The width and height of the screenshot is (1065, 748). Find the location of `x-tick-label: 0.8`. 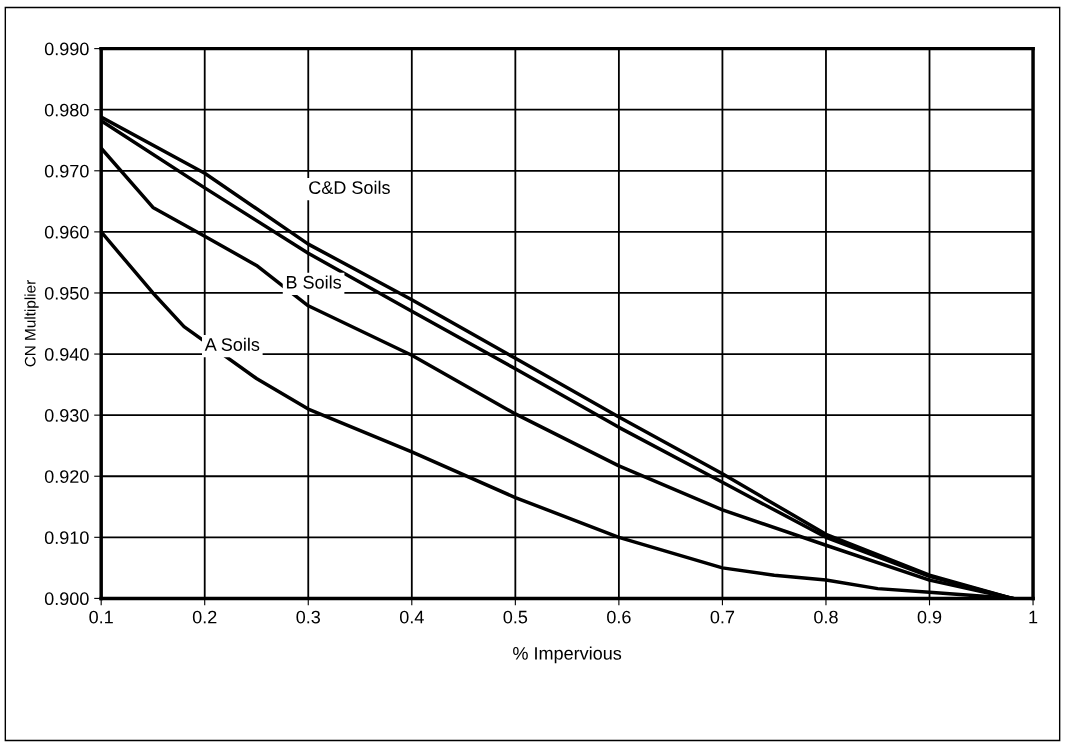

x-tick-label: 0.8 is located at coordinates (826, 617).